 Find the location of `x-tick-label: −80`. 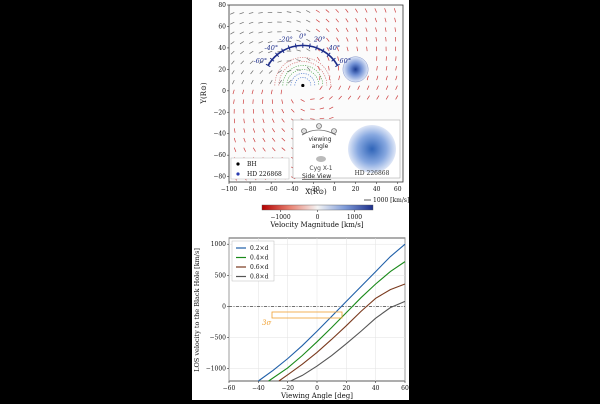

x-tick-label: −80 is located at coordinates (250, 189).